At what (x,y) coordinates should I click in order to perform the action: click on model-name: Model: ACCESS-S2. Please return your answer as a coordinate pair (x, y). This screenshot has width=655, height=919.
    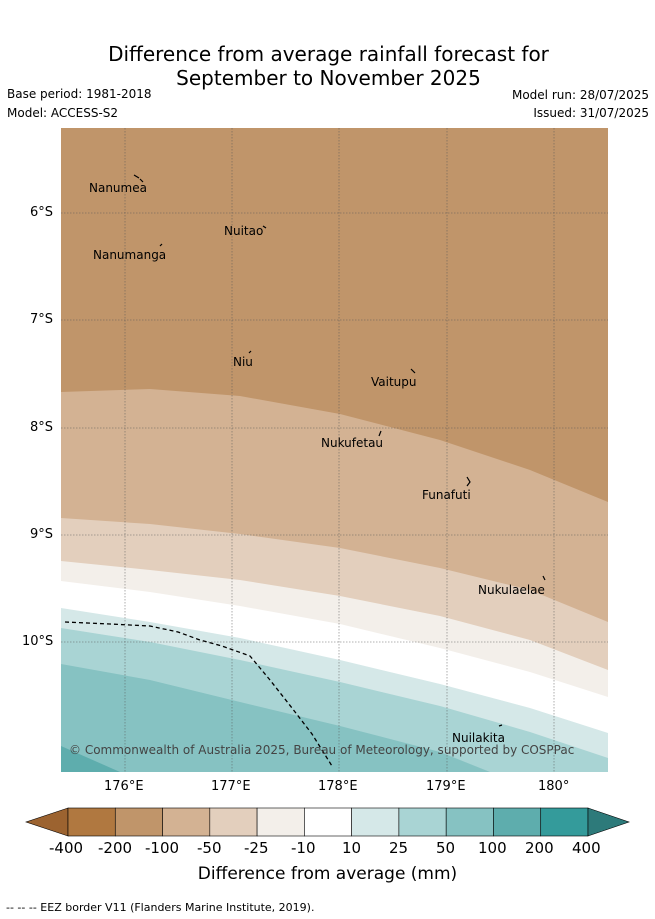
    Looking at the image, I should click on (63, 113).